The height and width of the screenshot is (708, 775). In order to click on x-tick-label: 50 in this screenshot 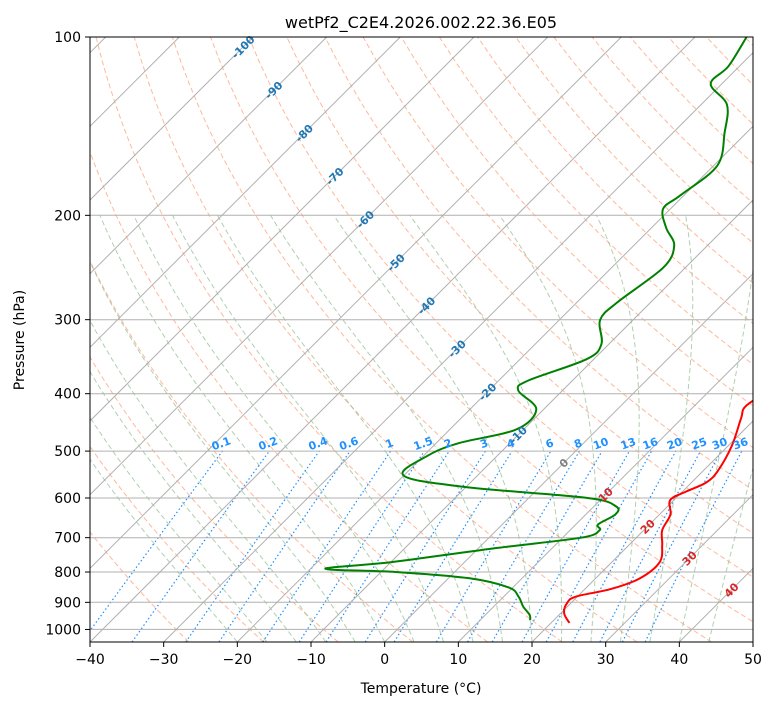, I will do `click(753, 660)`.